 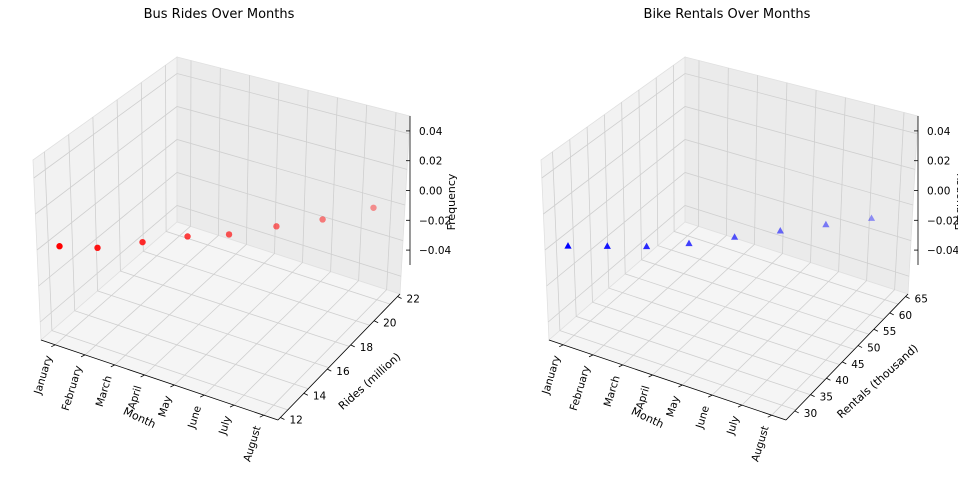 What do you see at coordinates (389, 324) in the screenshot?
I see `y-tick-label: 20` at bounding box center [389, 324].